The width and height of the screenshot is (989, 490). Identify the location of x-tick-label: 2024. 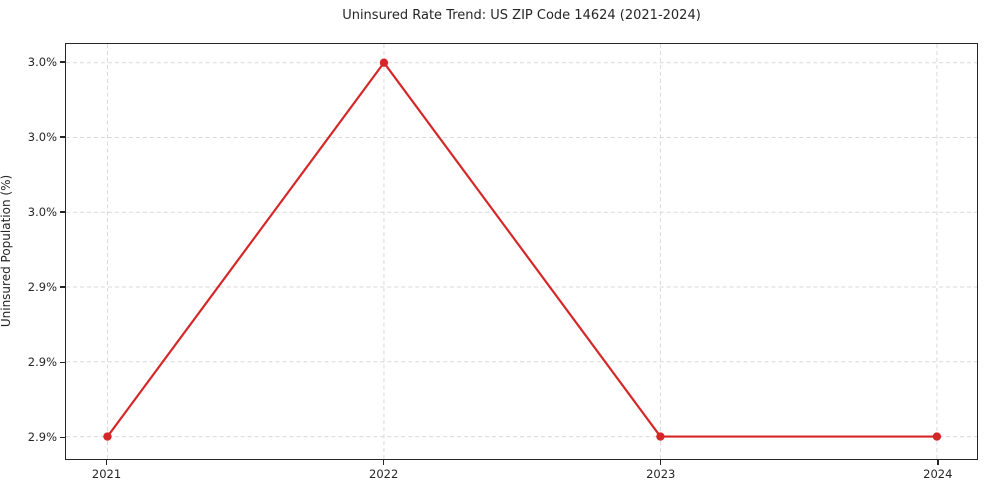
(938, 474).